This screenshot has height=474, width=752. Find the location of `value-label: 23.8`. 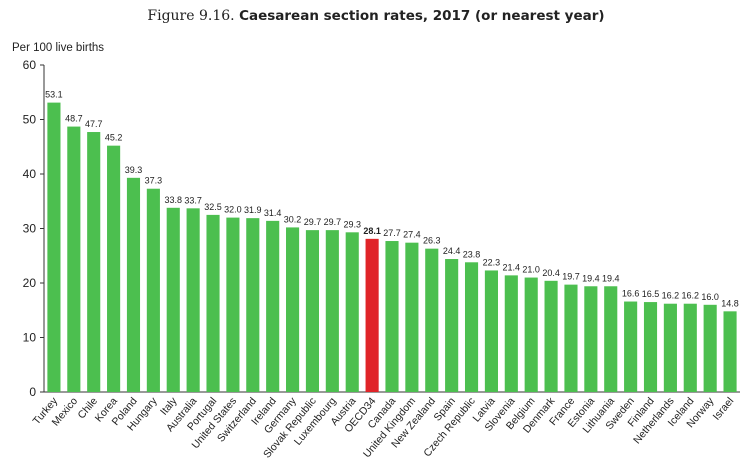

value-label: 23.8 is located at coordinates (472, 254).